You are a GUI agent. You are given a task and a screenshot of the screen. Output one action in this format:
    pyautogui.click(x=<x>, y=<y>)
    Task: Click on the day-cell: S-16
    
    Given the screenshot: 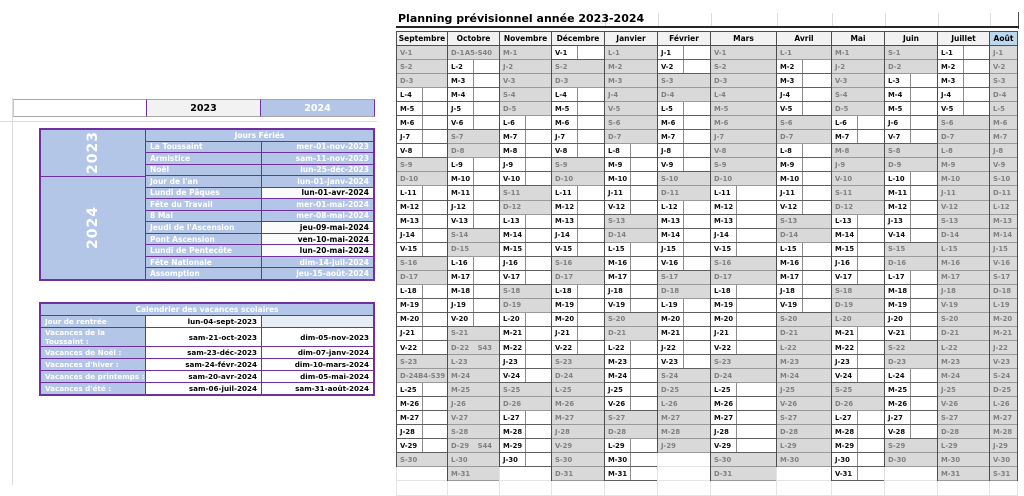 What is the action you would take?
    pyautogui.click(x=743, y=263)
    